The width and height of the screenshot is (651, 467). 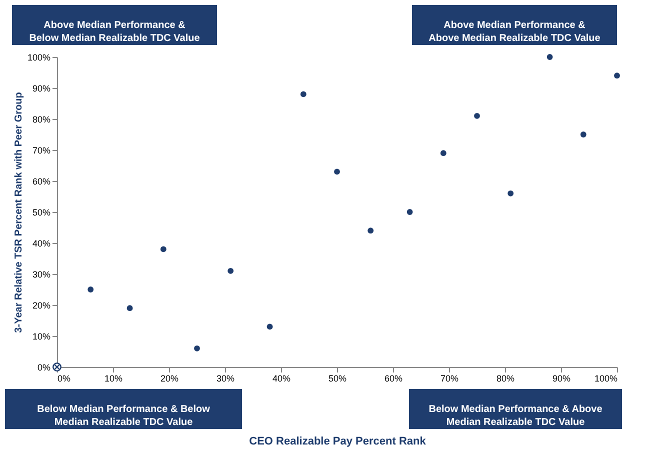 I want to click on y-tick-label: 70%, so click(x=41, y=151).